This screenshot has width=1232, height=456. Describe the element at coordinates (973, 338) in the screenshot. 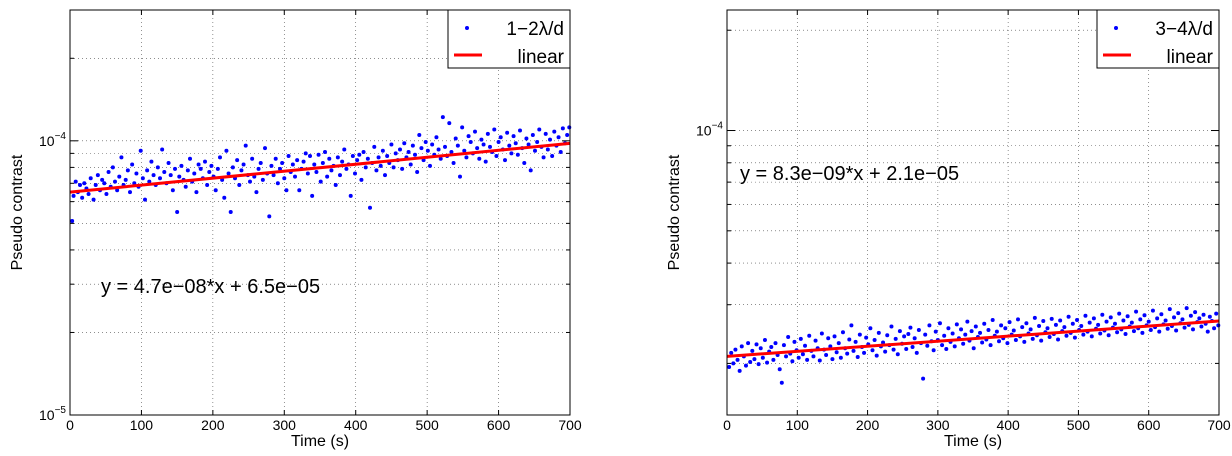

I see `fit-line` at that location.